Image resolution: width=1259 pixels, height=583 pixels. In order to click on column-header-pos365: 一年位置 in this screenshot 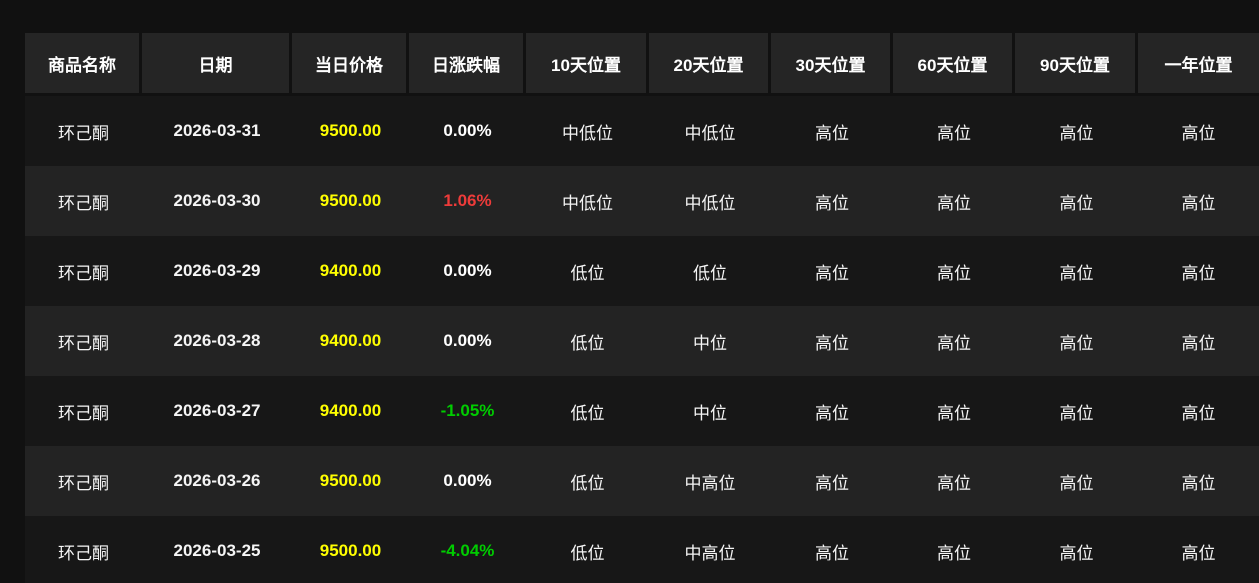, I will do `click(1198, 64)`.